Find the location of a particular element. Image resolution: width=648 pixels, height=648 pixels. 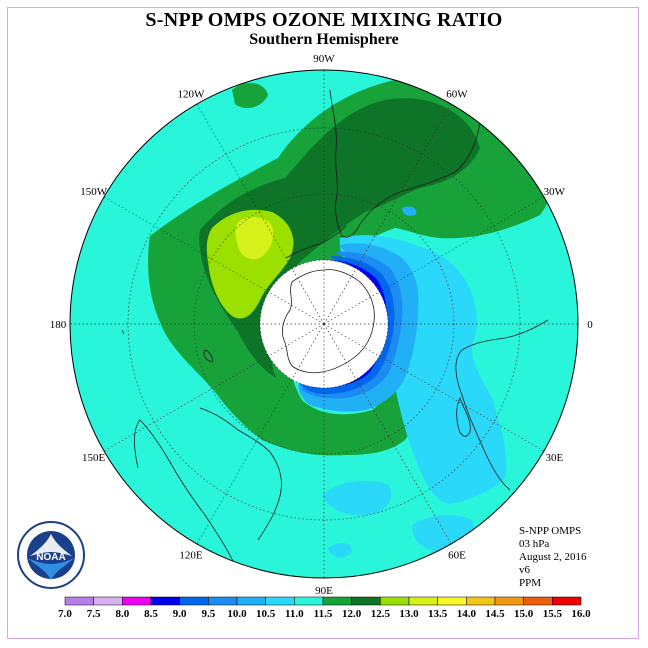

longitude-label: 120W is located at coordinates (192, 95).